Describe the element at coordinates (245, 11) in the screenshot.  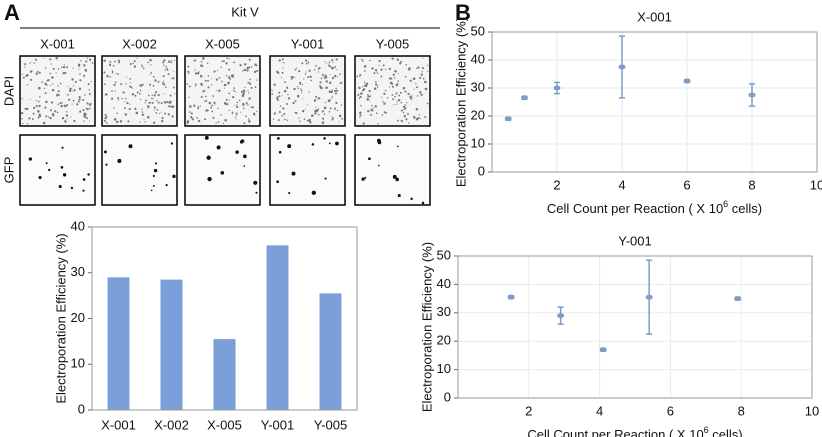
I see `kit-label: Kit V` at that location.